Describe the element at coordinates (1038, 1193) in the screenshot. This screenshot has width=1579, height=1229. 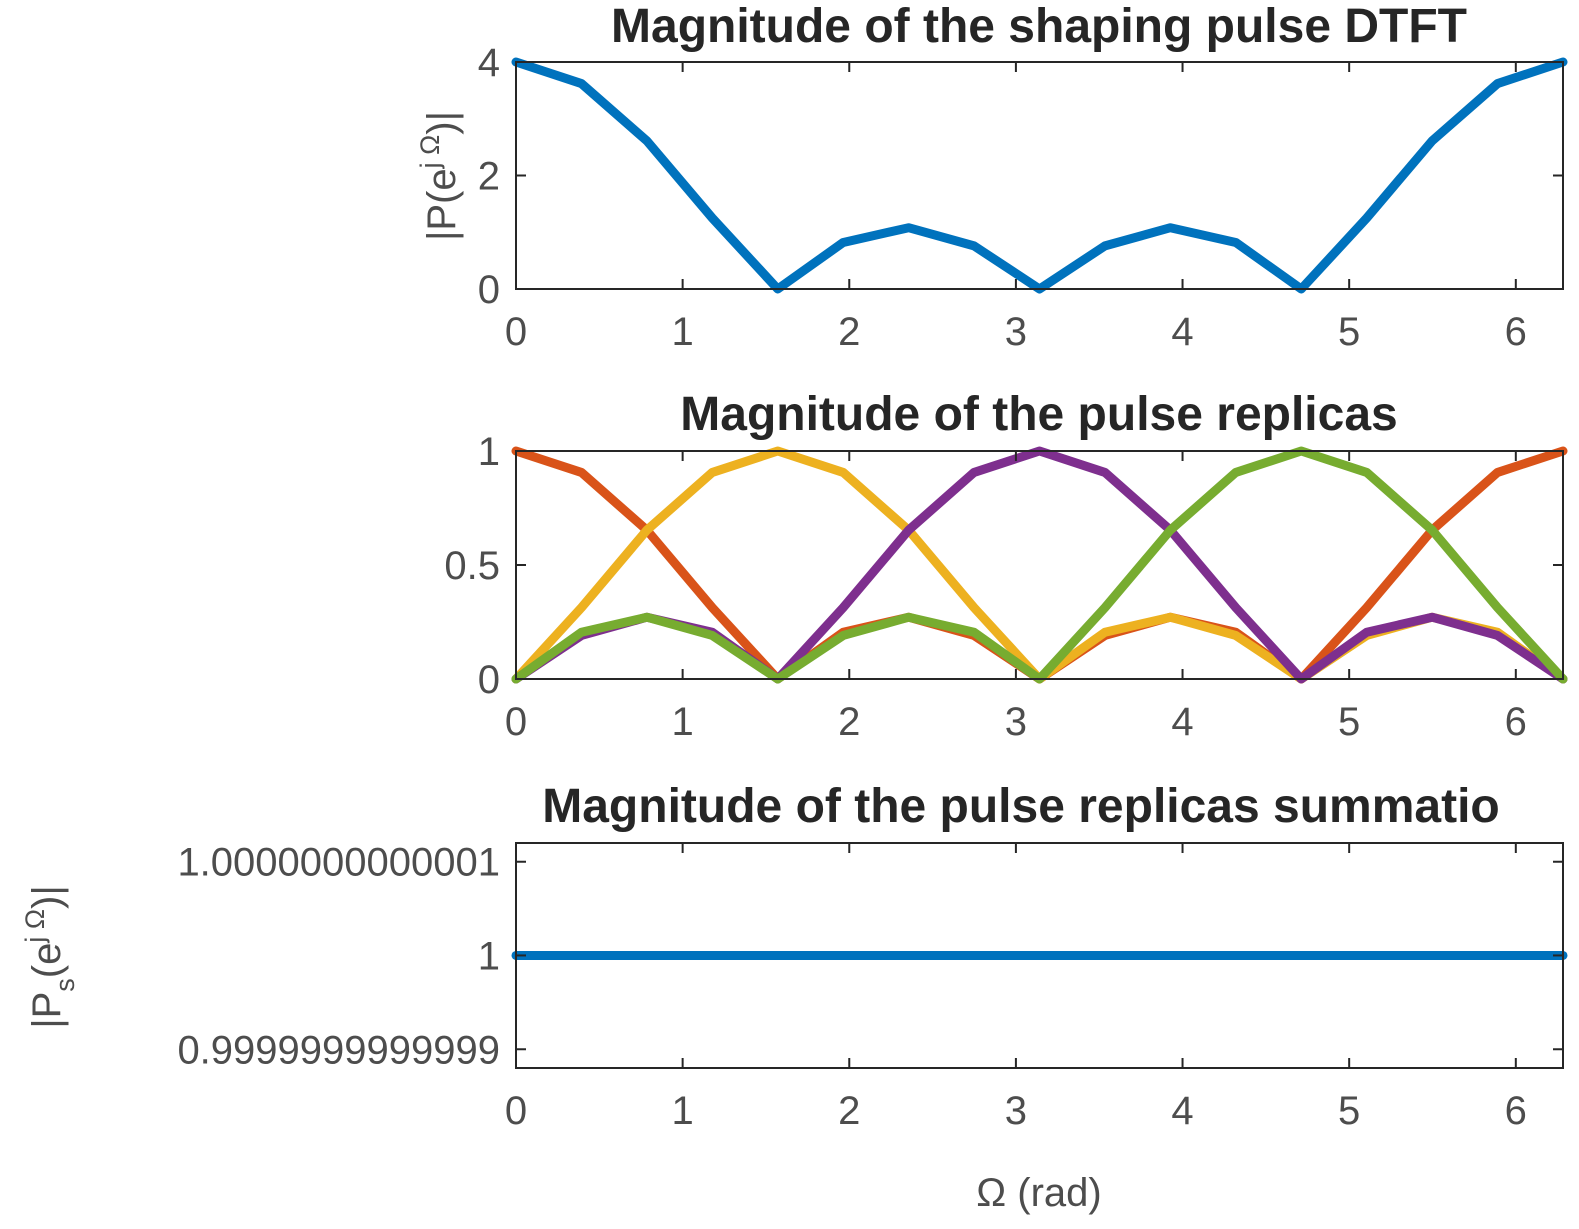
I see `x-axis-label: Ω (rad)` at that location.